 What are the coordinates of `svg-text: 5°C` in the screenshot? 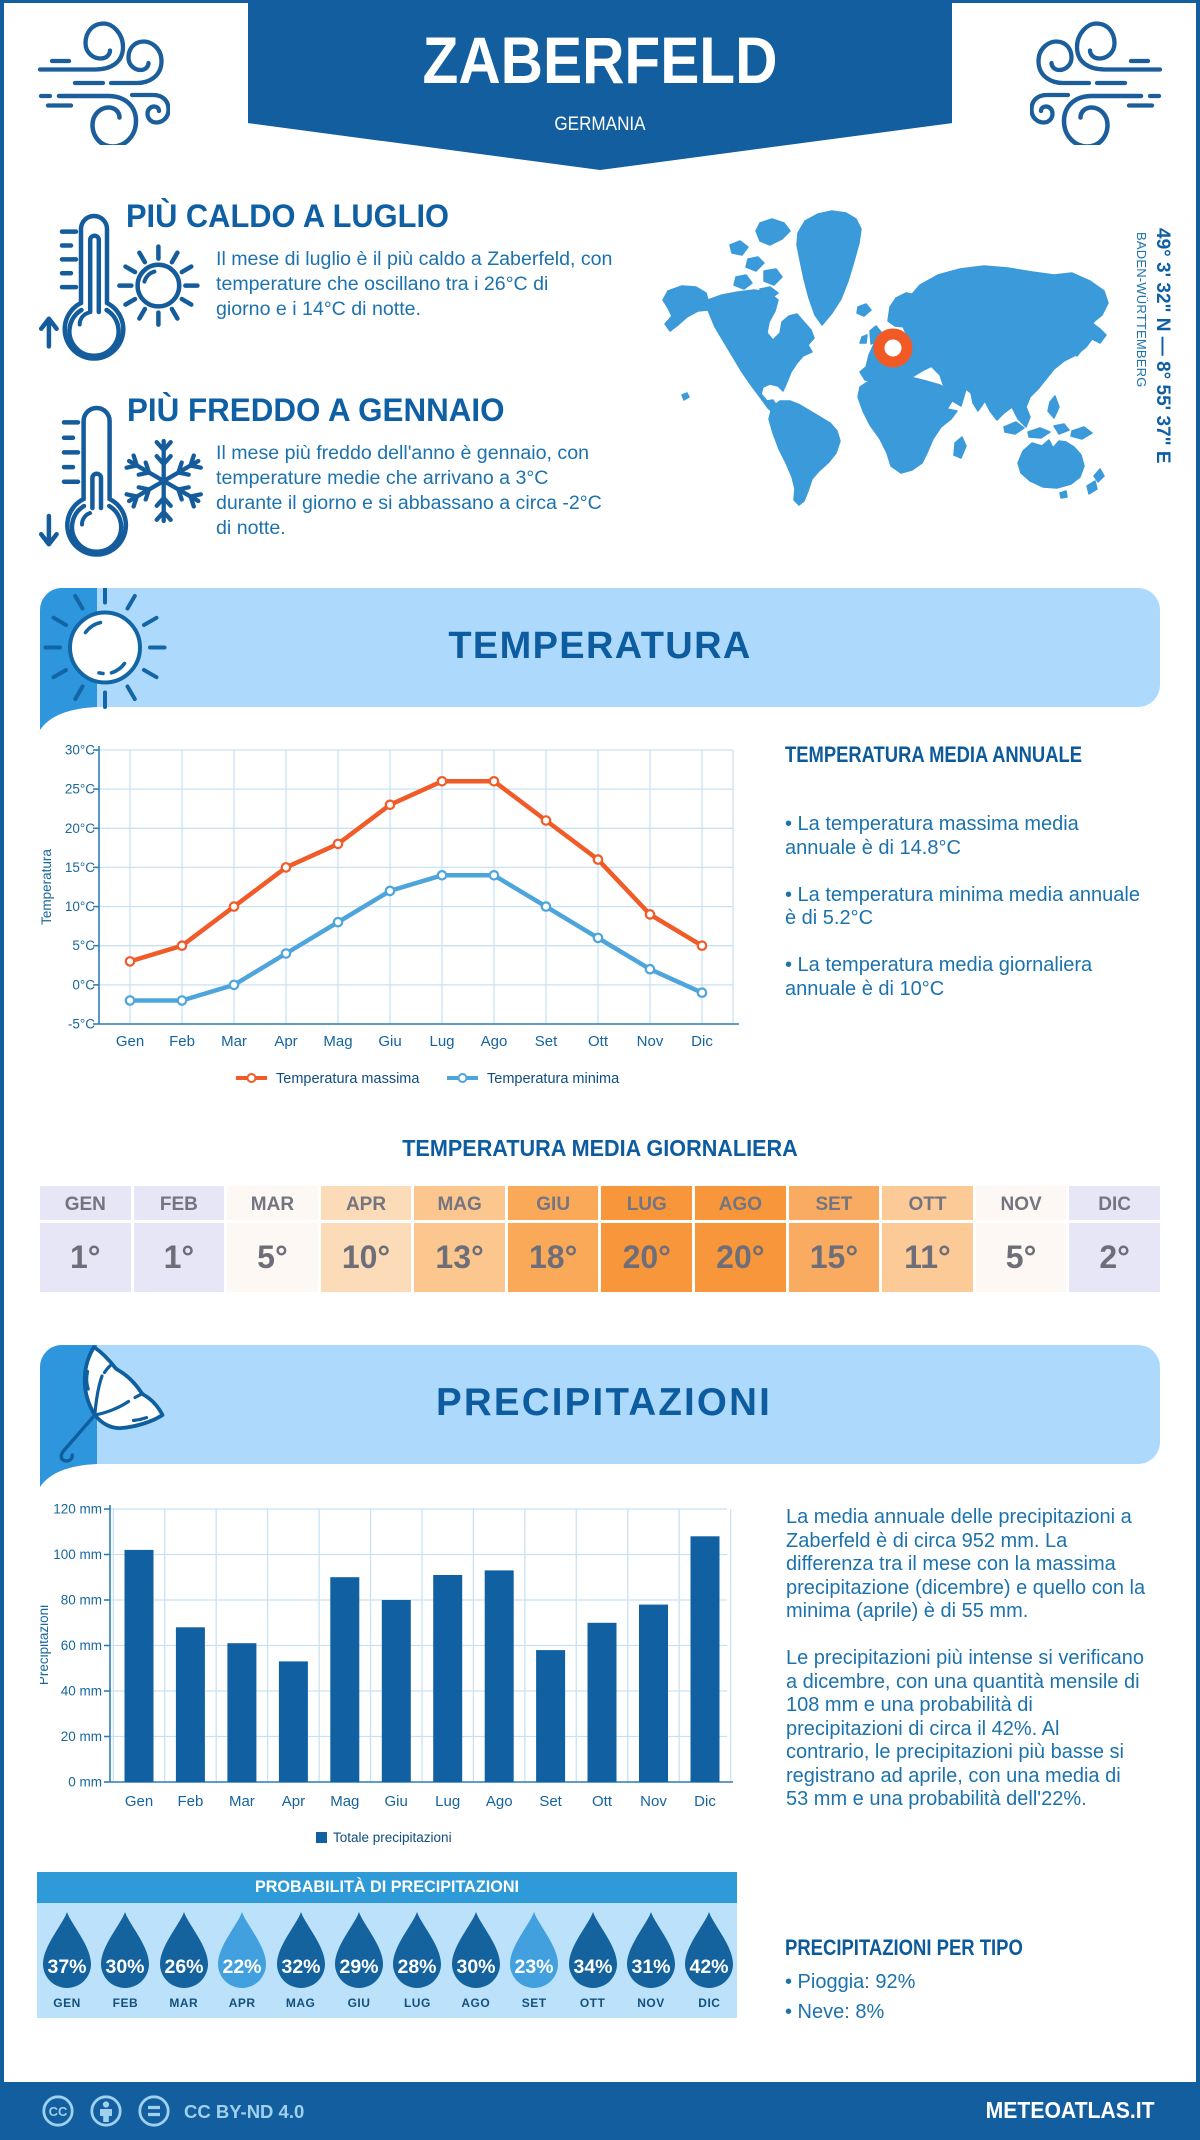 It's located at (83, 945).